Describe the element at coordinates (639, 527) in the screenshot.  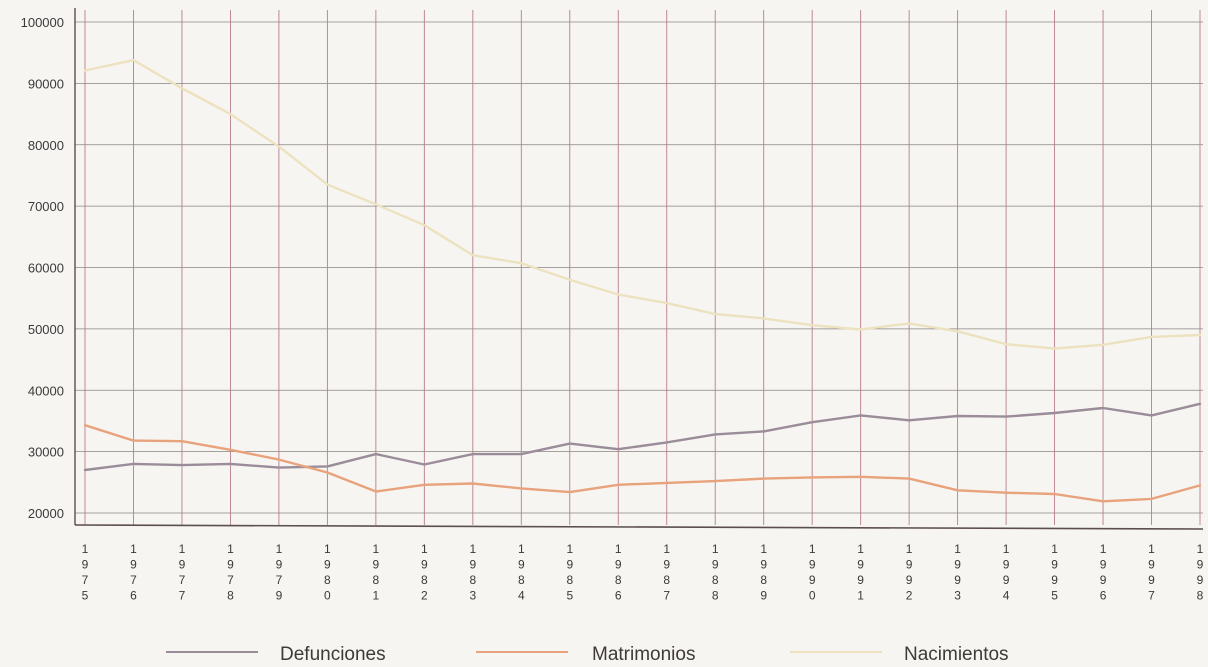
I see `x-axis-line` at that location.